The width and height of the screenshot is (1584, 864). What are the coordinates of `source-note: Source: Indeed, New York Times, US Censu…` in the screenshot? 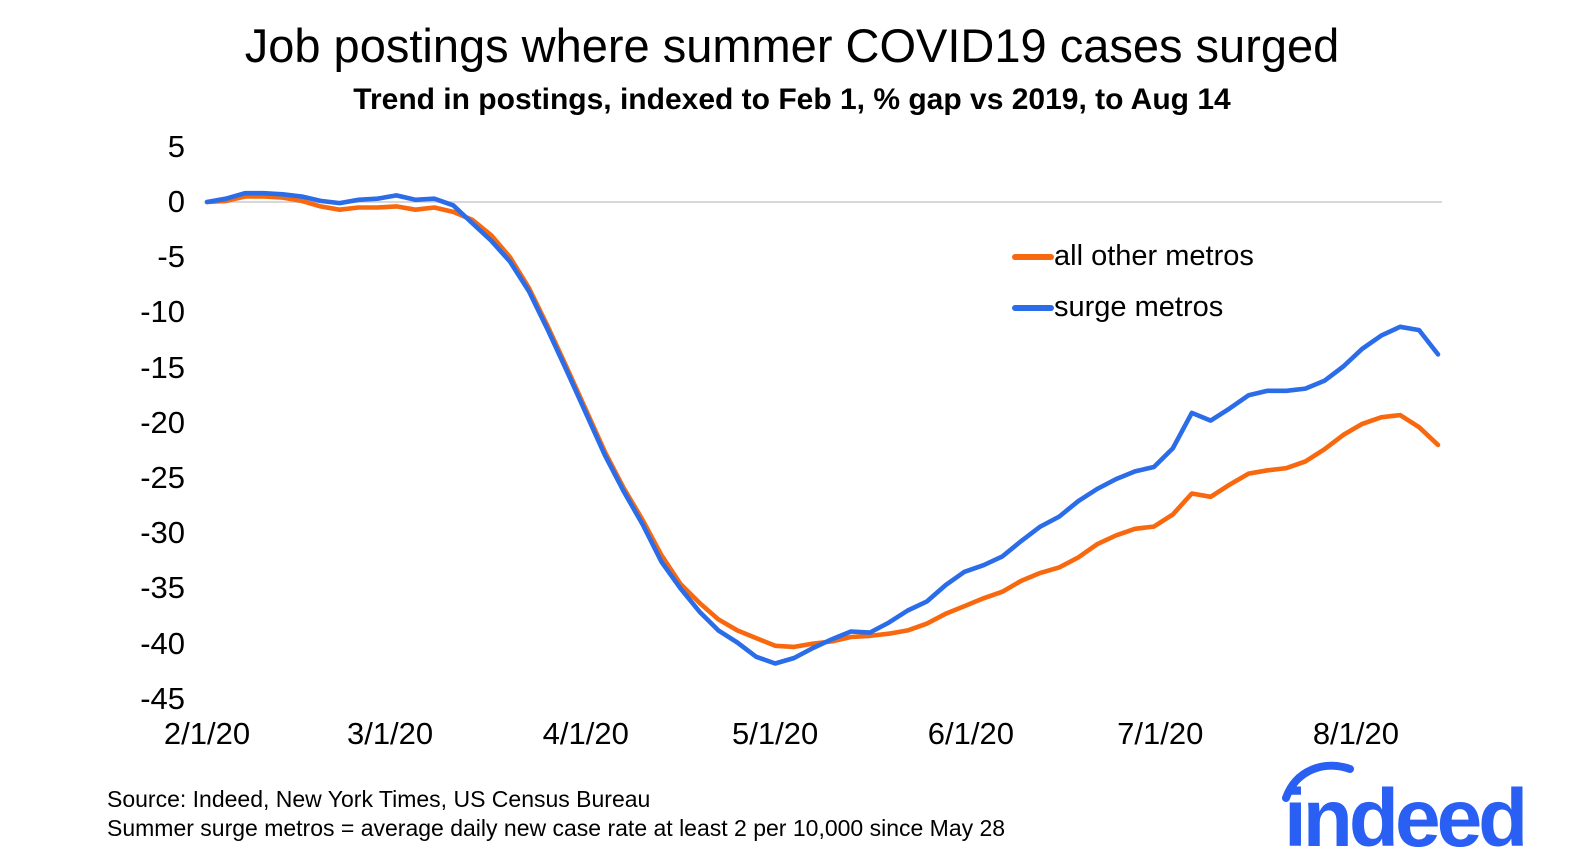 It's located at (379, 799).